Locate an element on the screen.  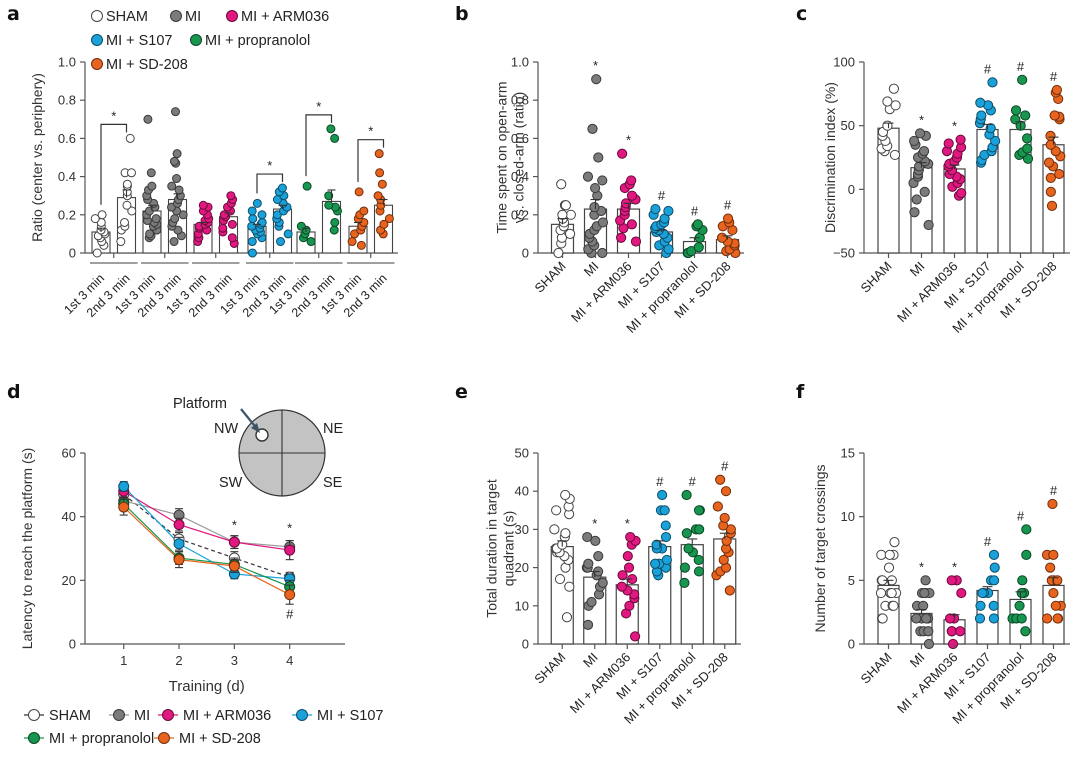
legend-label: MI + S107 is located at coordinates (350, 716).